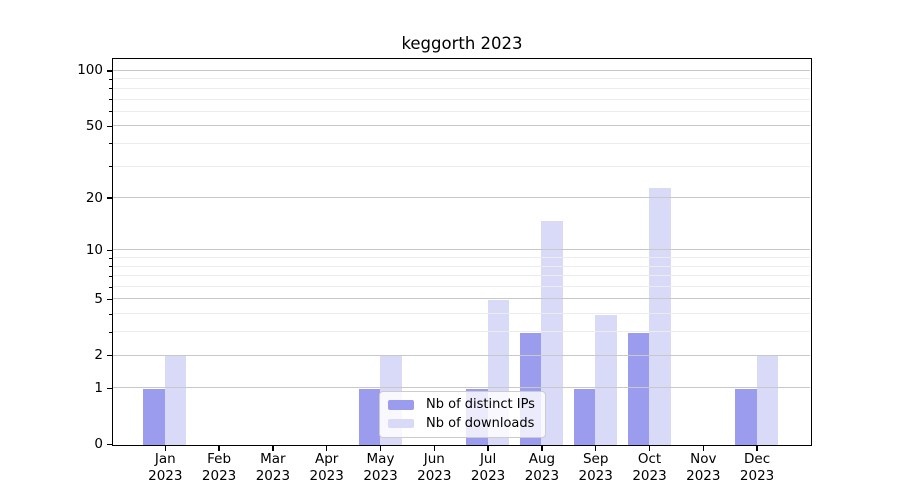 This screenshot has height=500, width=900. I want to click on x-tick-label-mar-2023: Mar 2023, so click(273, 467).